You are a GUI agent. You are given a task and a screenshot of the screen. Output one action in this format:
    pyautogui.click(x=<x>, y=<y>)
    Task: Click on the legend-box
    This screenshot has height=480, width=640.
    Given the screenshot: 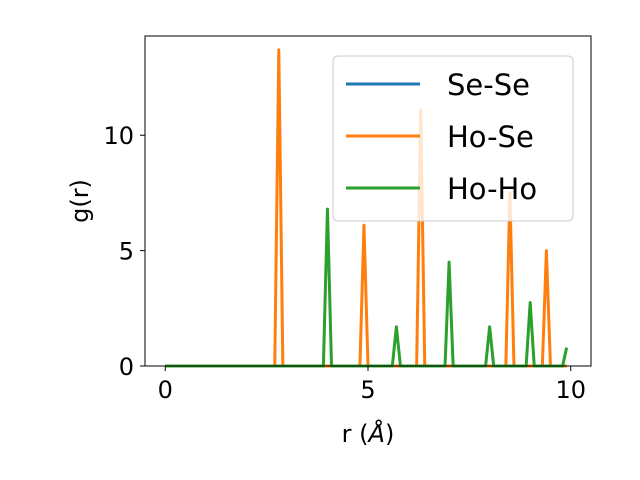 What is the action you would take?
    pyautogui.click(x=453, y=138)
    